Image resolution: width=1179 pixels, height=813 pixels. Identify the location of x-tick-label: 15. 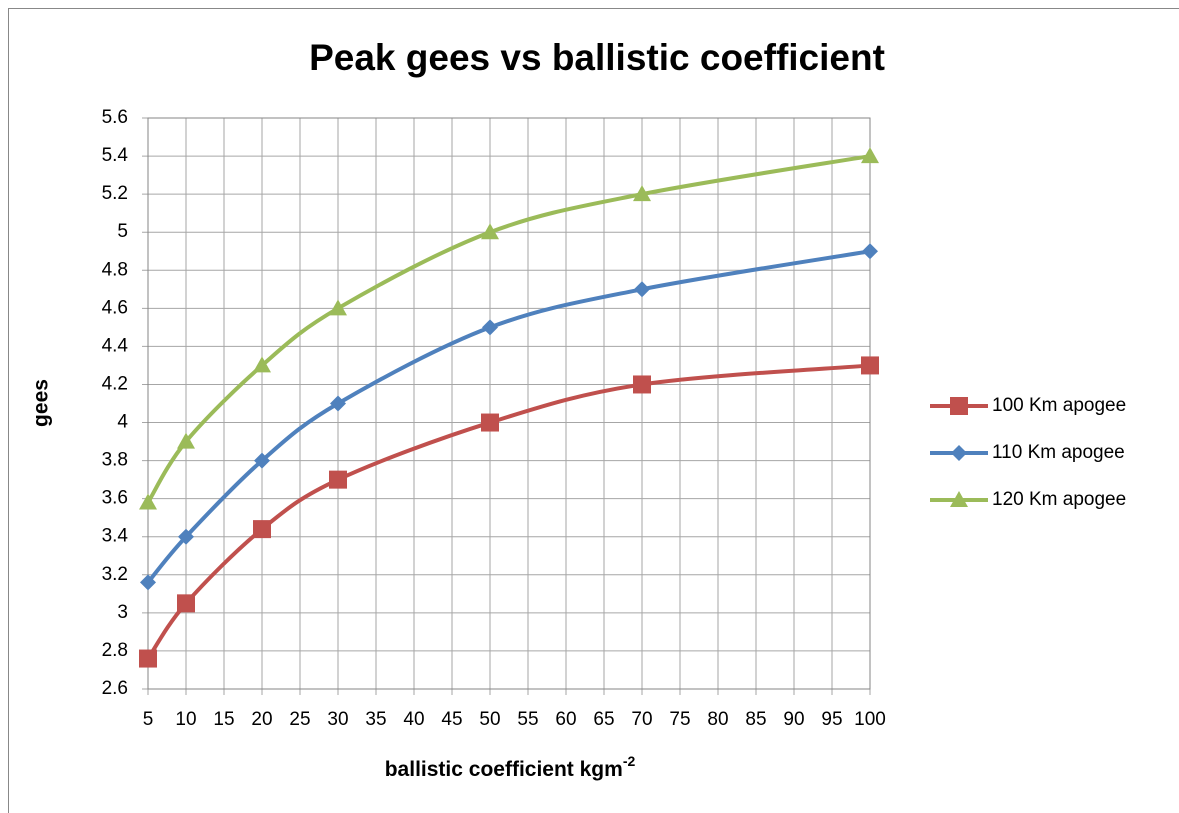
(223, 719).